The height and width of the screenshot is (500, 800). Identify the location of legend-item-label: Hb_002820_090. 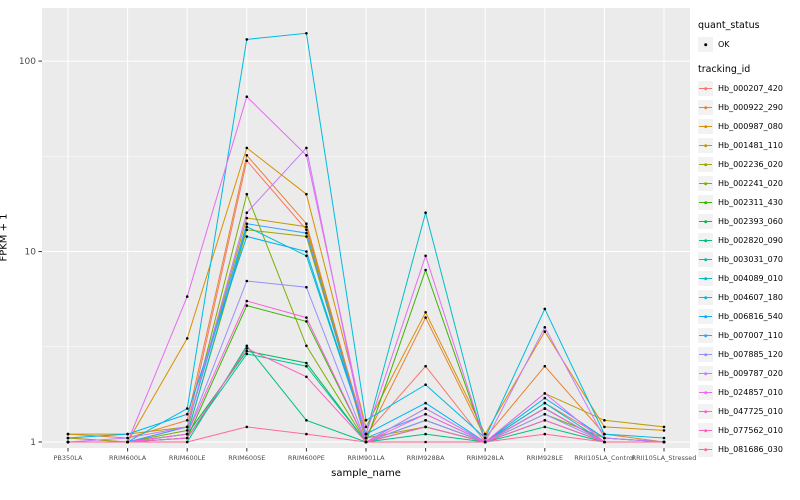
(750, 240).